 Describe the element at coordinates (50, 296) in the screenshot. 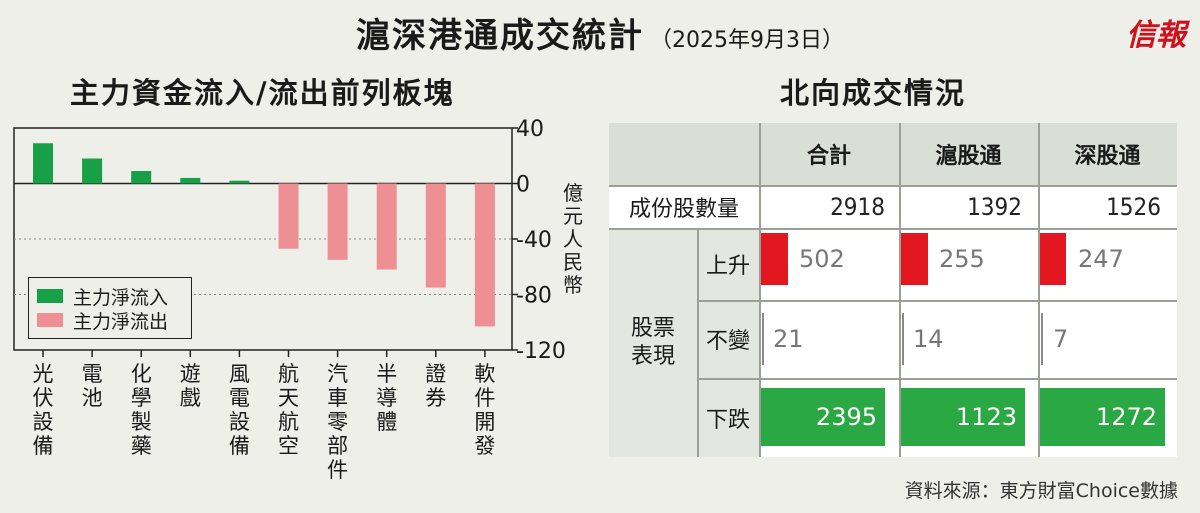

I see `legend-swatch-inflow` at that location.